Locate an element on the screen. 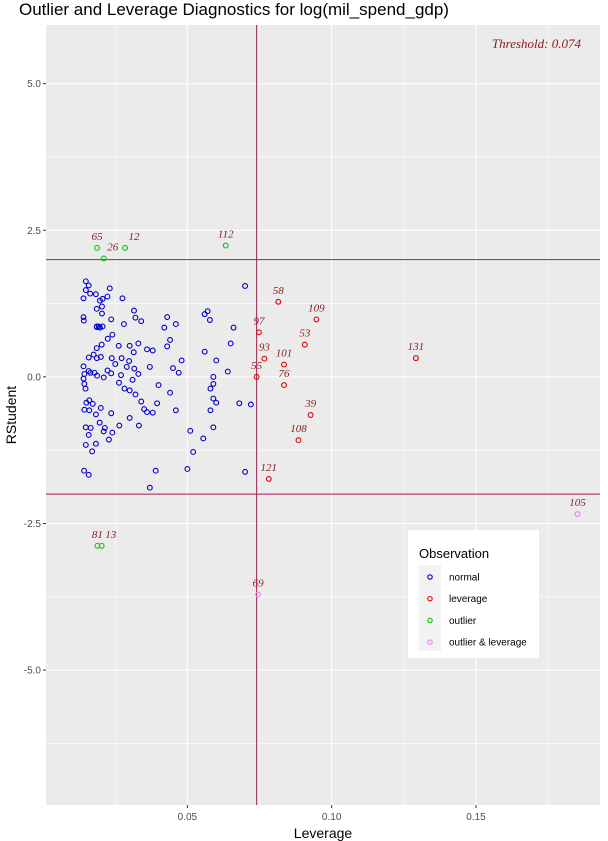 The image size is (608, 841). legend-key-outlier-leverage is located at coordinates (430, 642).